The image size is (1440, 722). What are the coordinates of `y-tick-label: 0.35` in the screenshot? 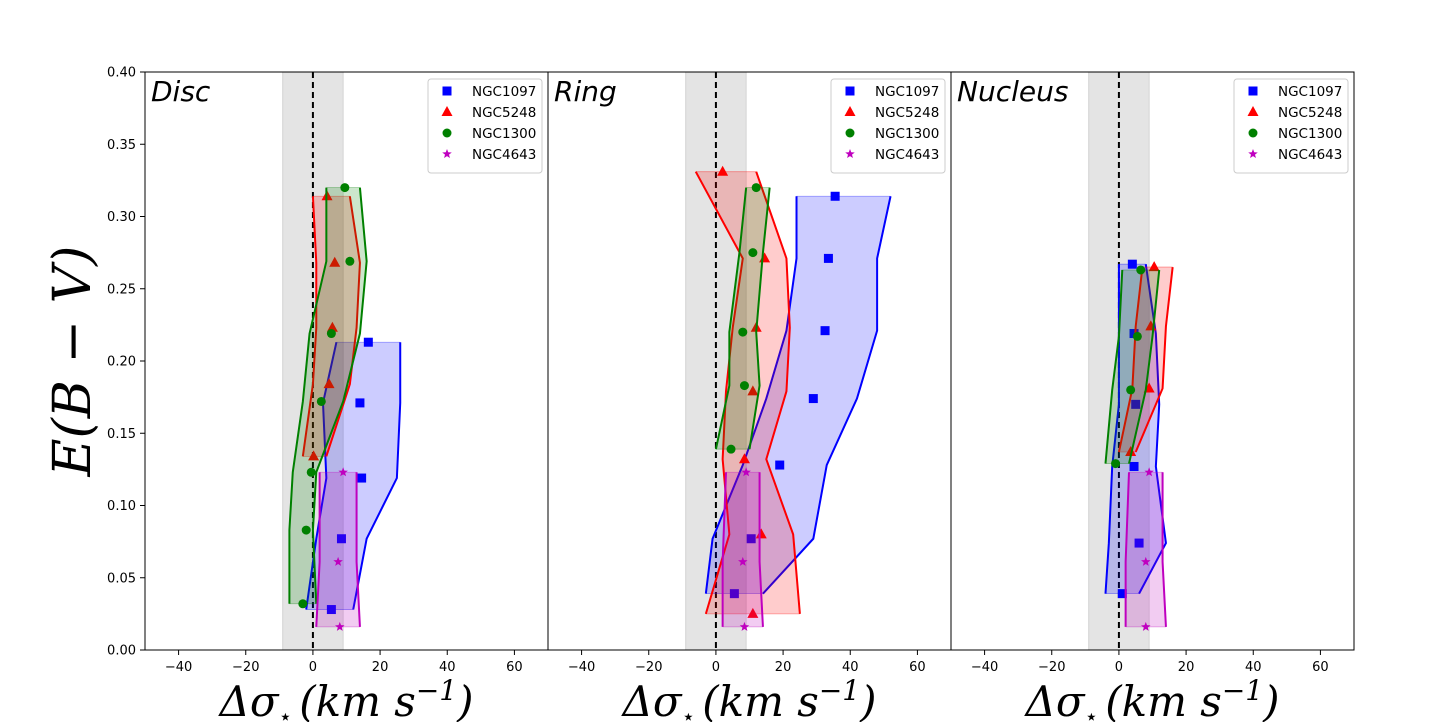 It's located at (121, 145).